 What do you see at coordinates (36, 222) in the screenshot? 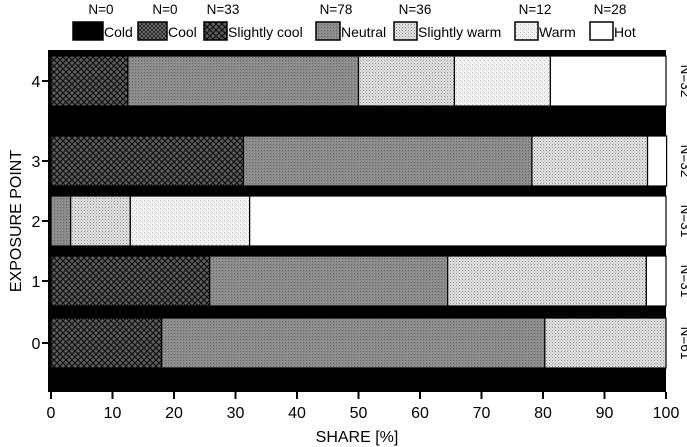
I see `y-tick-label: 2` at bounding box center [36, 222].